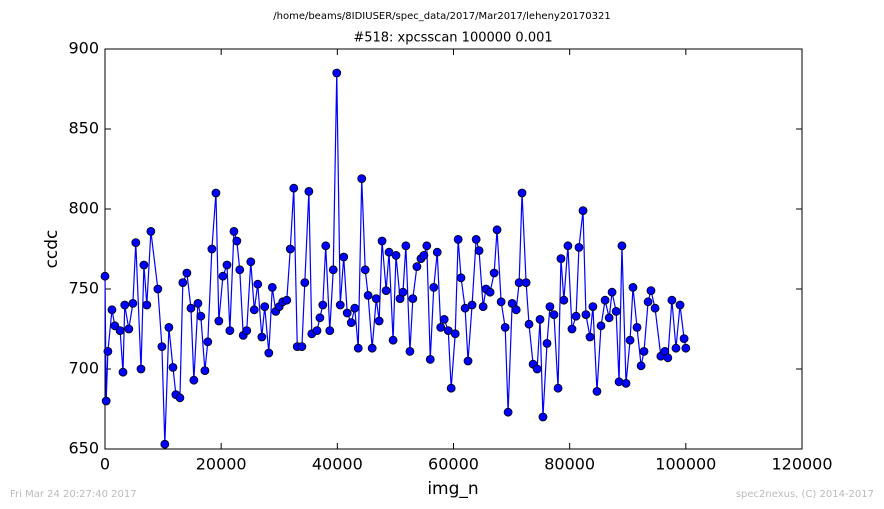 The height and width of the screenshot is (509, 884). Describe the element at coordinates (337, 464) in the screenshot. I see `x-tick-label: 40000` at that location.